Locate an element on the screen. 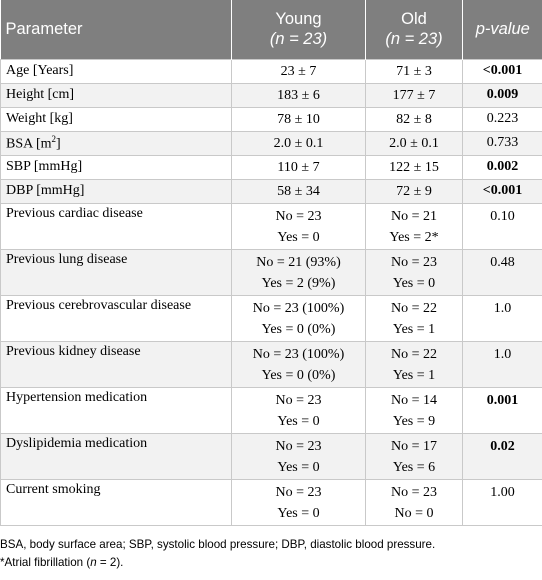 The height and width of the screenshot is (580, 542). old-value-cell: 177 ± 7 is located at coordinates (414, 95).